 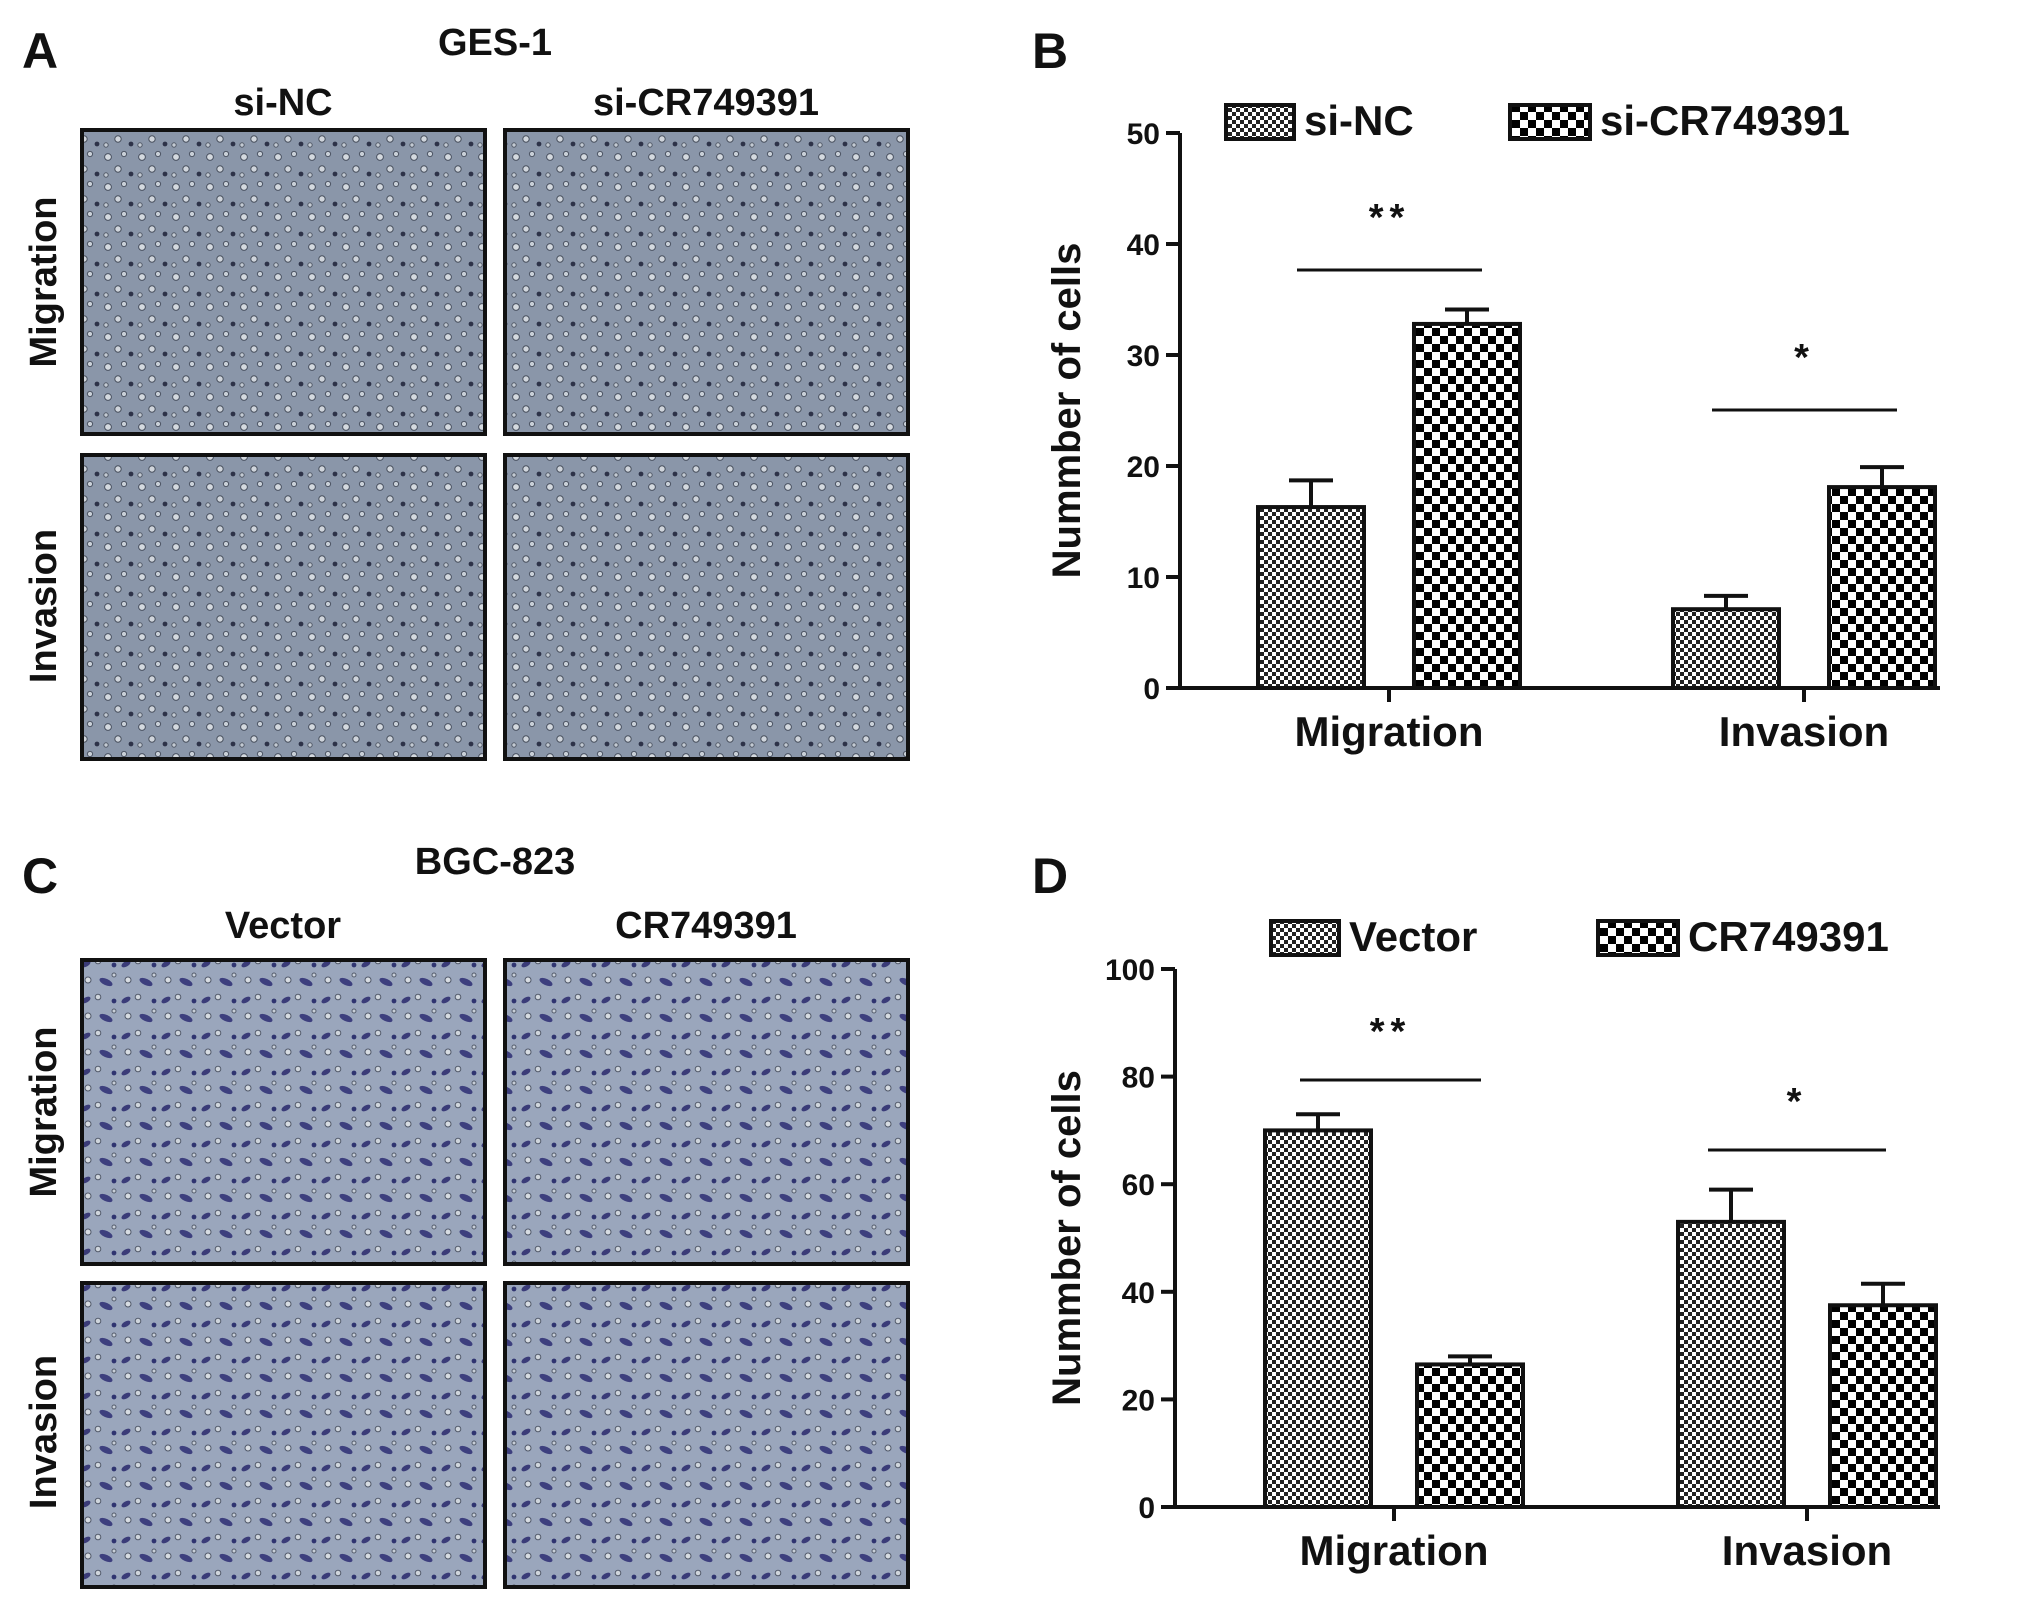 I want to click on panel-c-letter: C, so click(x=40, y=876).